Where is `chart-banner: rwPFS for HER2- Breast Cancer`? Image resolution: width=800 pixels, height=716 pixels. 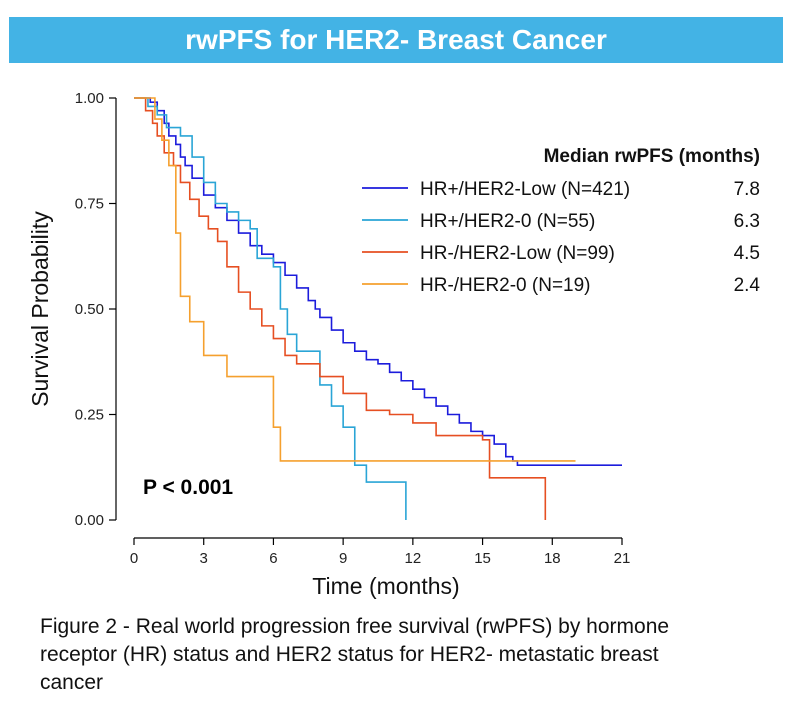
chart-banner: rwPFS for HER2- Breast Cancer is located at coordinates (396, 40).